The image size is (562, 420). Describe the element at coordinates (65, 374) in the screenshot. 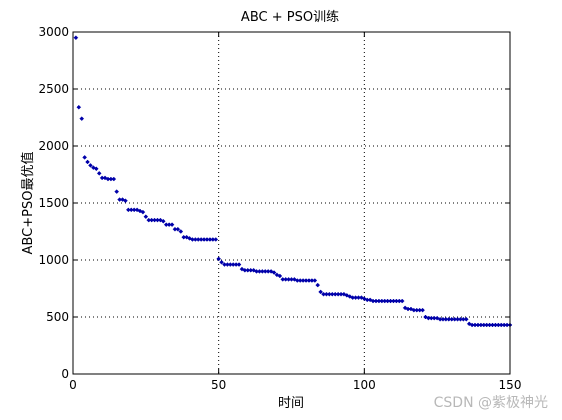

I see `y-tick-label: 0` at that location.